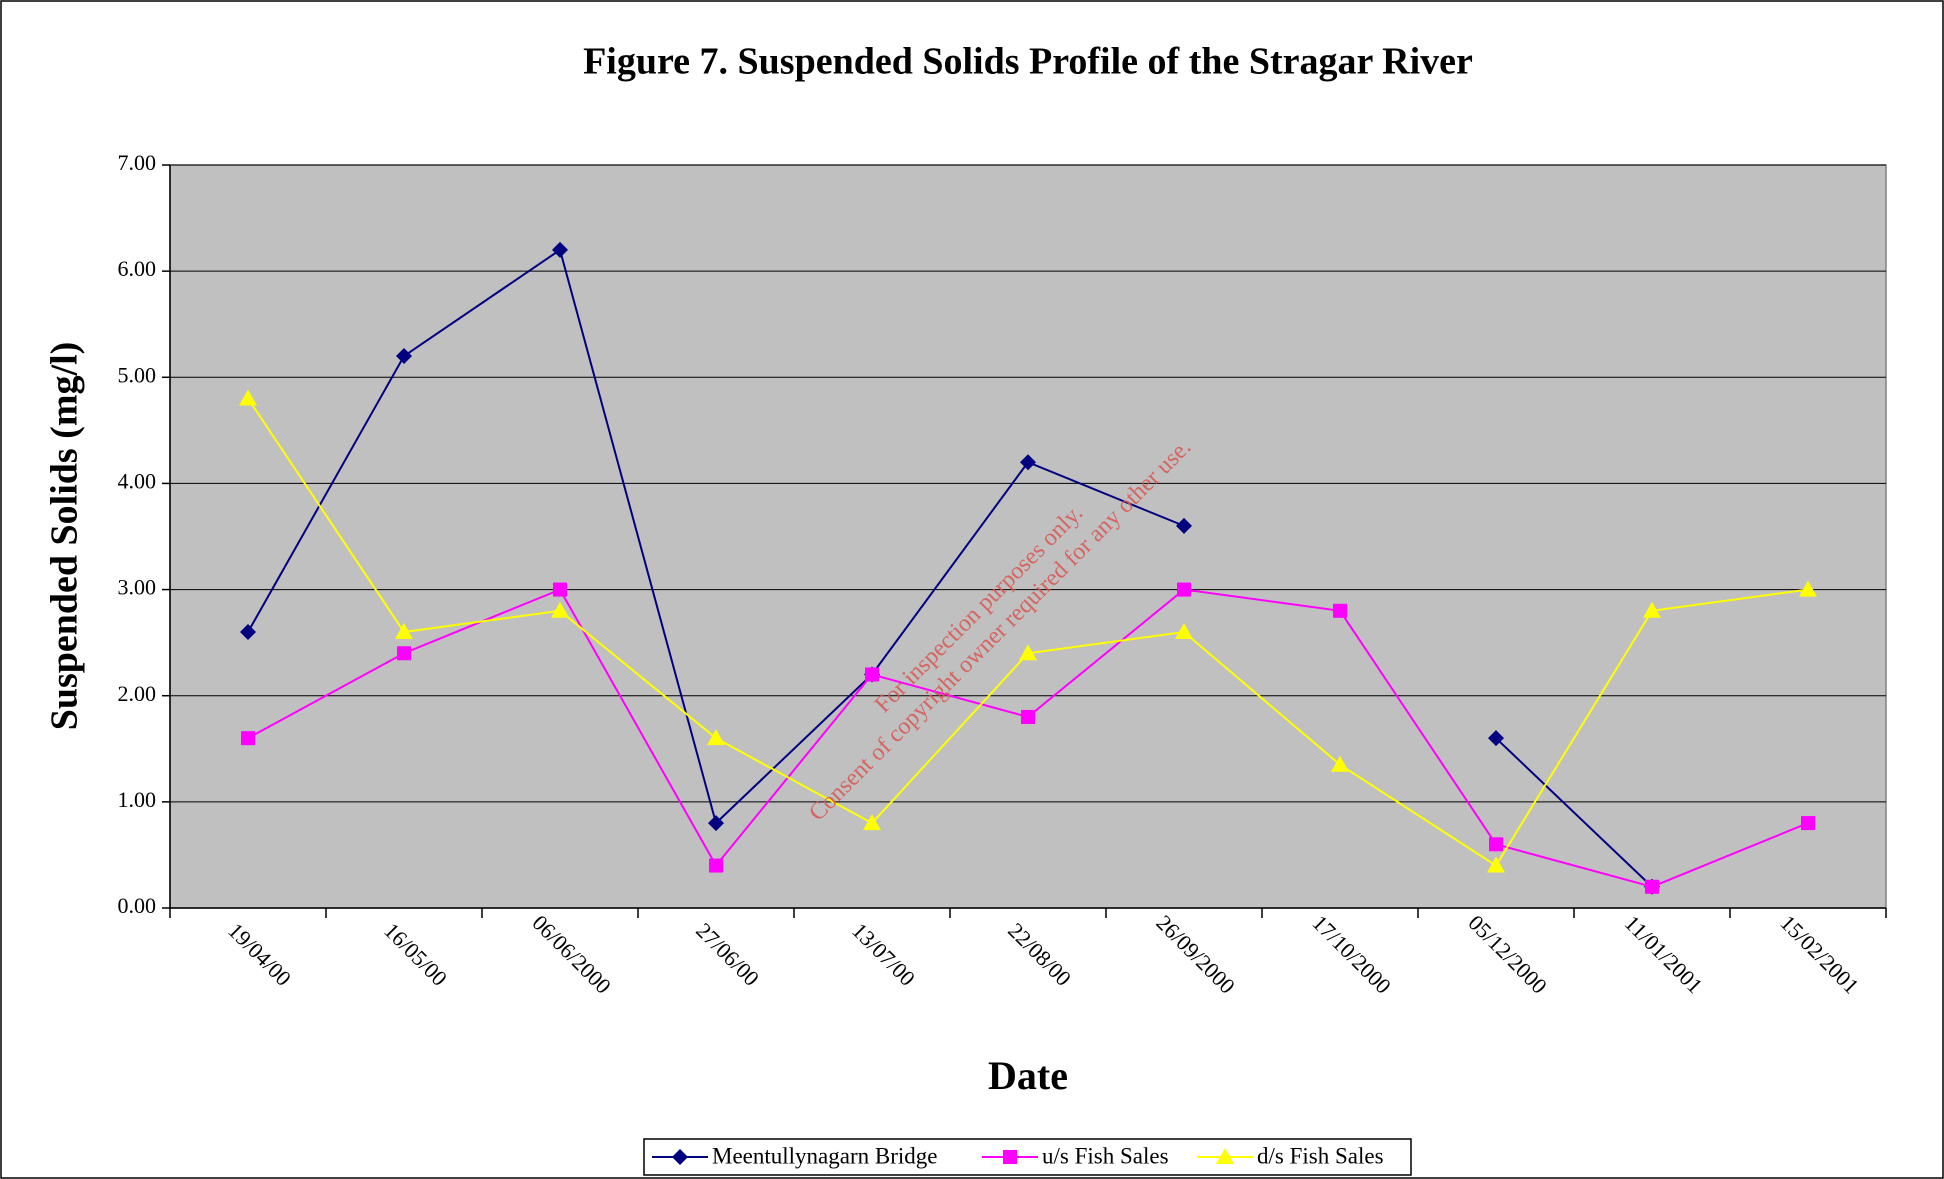 This screenshot has height=1179, width=1944. I want to click on legend-label: u/s Fish Sales, so click(1105, 1155).